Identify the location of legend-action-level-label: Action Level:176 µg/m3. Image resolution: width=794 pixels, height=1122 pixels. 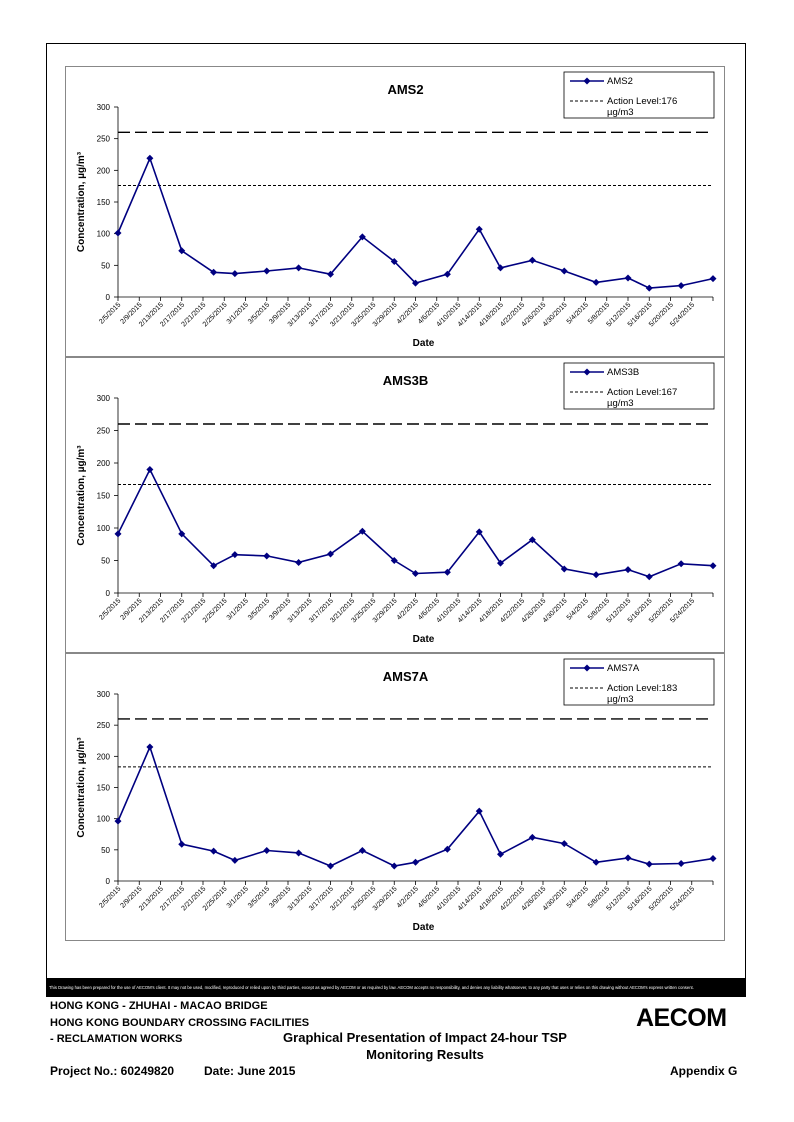
(642, 107).